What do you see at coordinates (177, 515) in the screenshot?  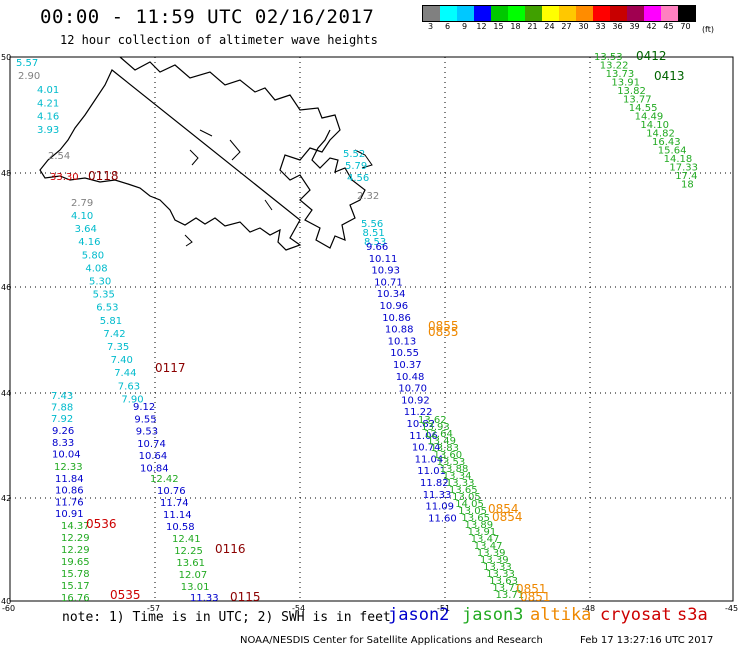 I see `wave-height-value: 11.14` at bounding box center [177, 515].